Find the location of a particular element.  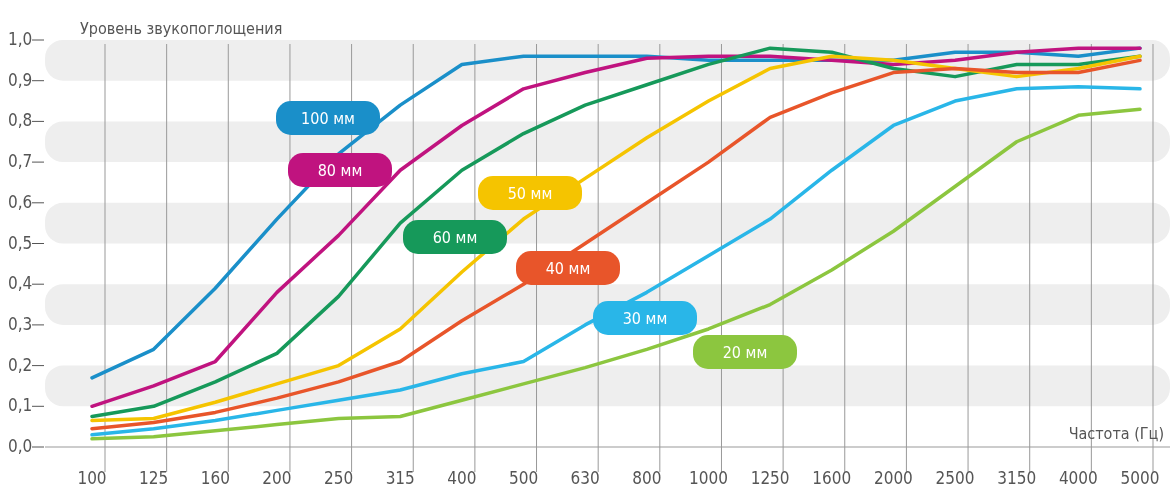

x-tick-label: 500 is located at coordinates (523, 478).